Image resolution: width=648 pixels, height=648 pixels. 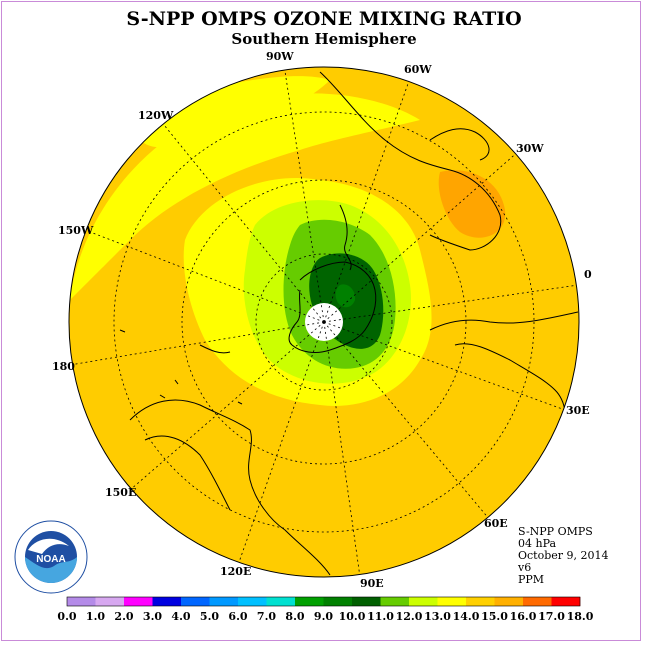 What do you see at coordinates (76, 230) in the screenshot?
I see `lon-label-150w: 150W` at bounding box center [76, 230].